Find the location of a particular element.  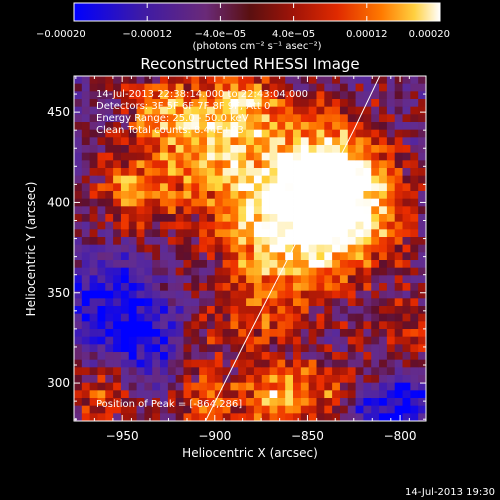

x-tick-label: −800 is located at coordinates (400, 436).